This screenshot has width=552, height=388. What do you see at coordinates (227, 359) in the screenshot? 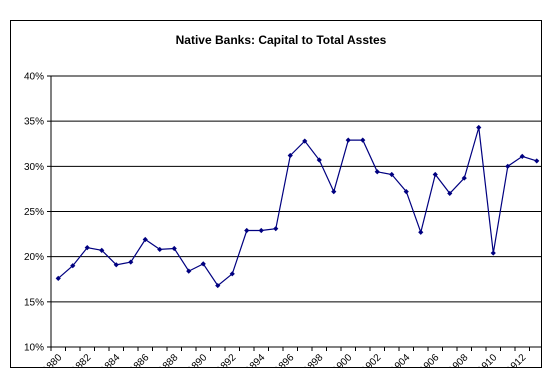
I see `x-tick-label: 1892` at bounding box center [227, 359].